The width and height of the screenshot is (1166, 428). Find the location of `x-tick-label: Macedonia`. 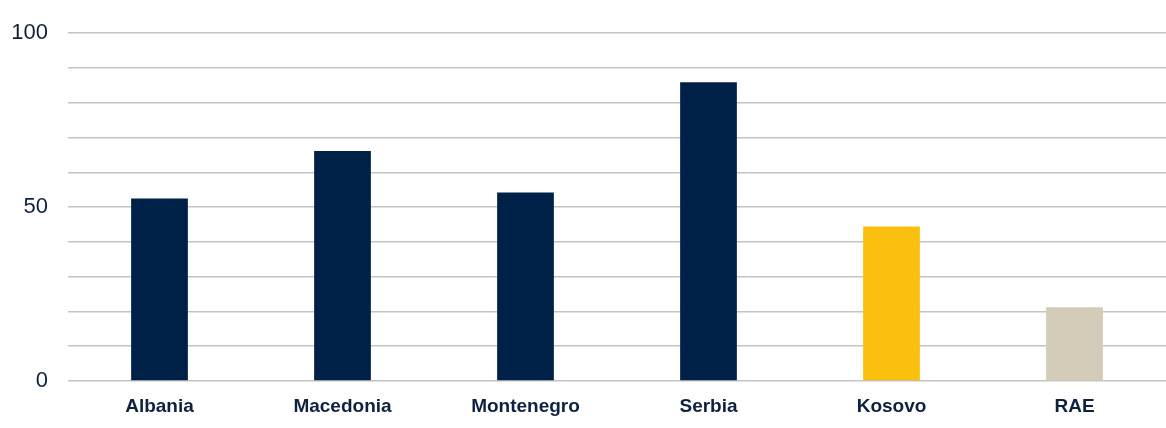

x-tick-label: Macedonia is located at coordinates (343, 405).